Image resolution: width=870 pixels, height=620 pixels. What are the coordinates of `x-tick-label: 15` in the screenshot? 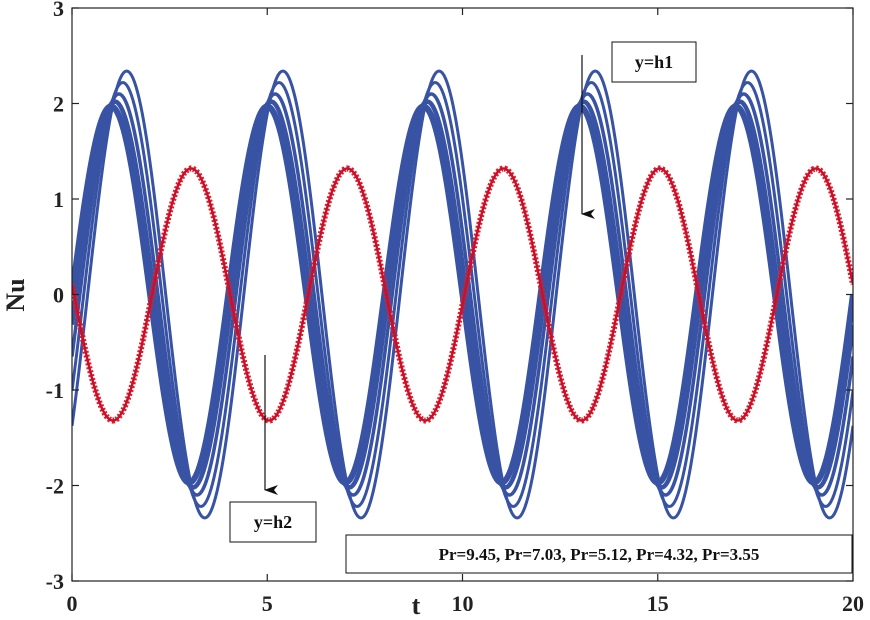 It's located at (658, 603).